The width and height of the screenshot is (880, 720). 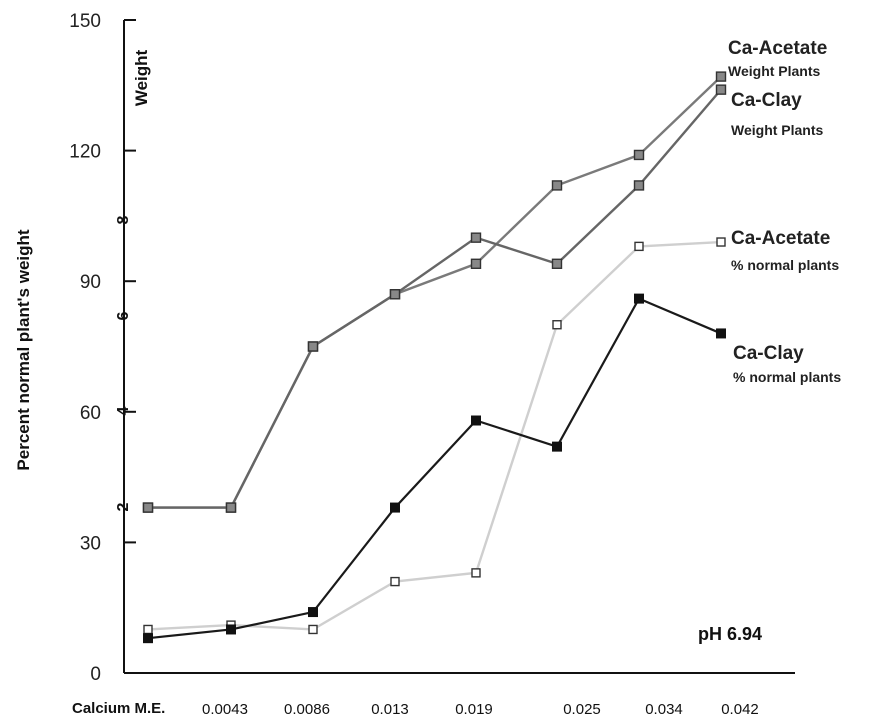 I want to click on x-tick-label: 0.034, so click(x=664, y=709).